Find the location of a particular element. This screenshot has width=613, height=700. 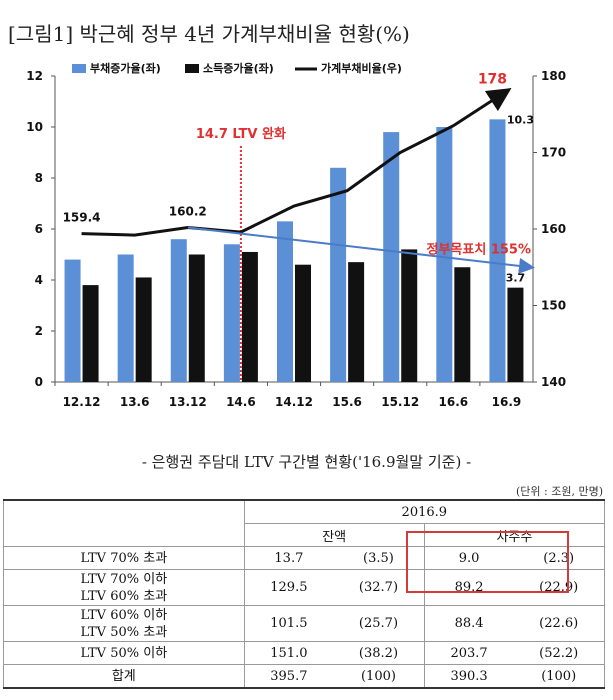

left-tick-label: 12 is located at coordinates (34, 76).